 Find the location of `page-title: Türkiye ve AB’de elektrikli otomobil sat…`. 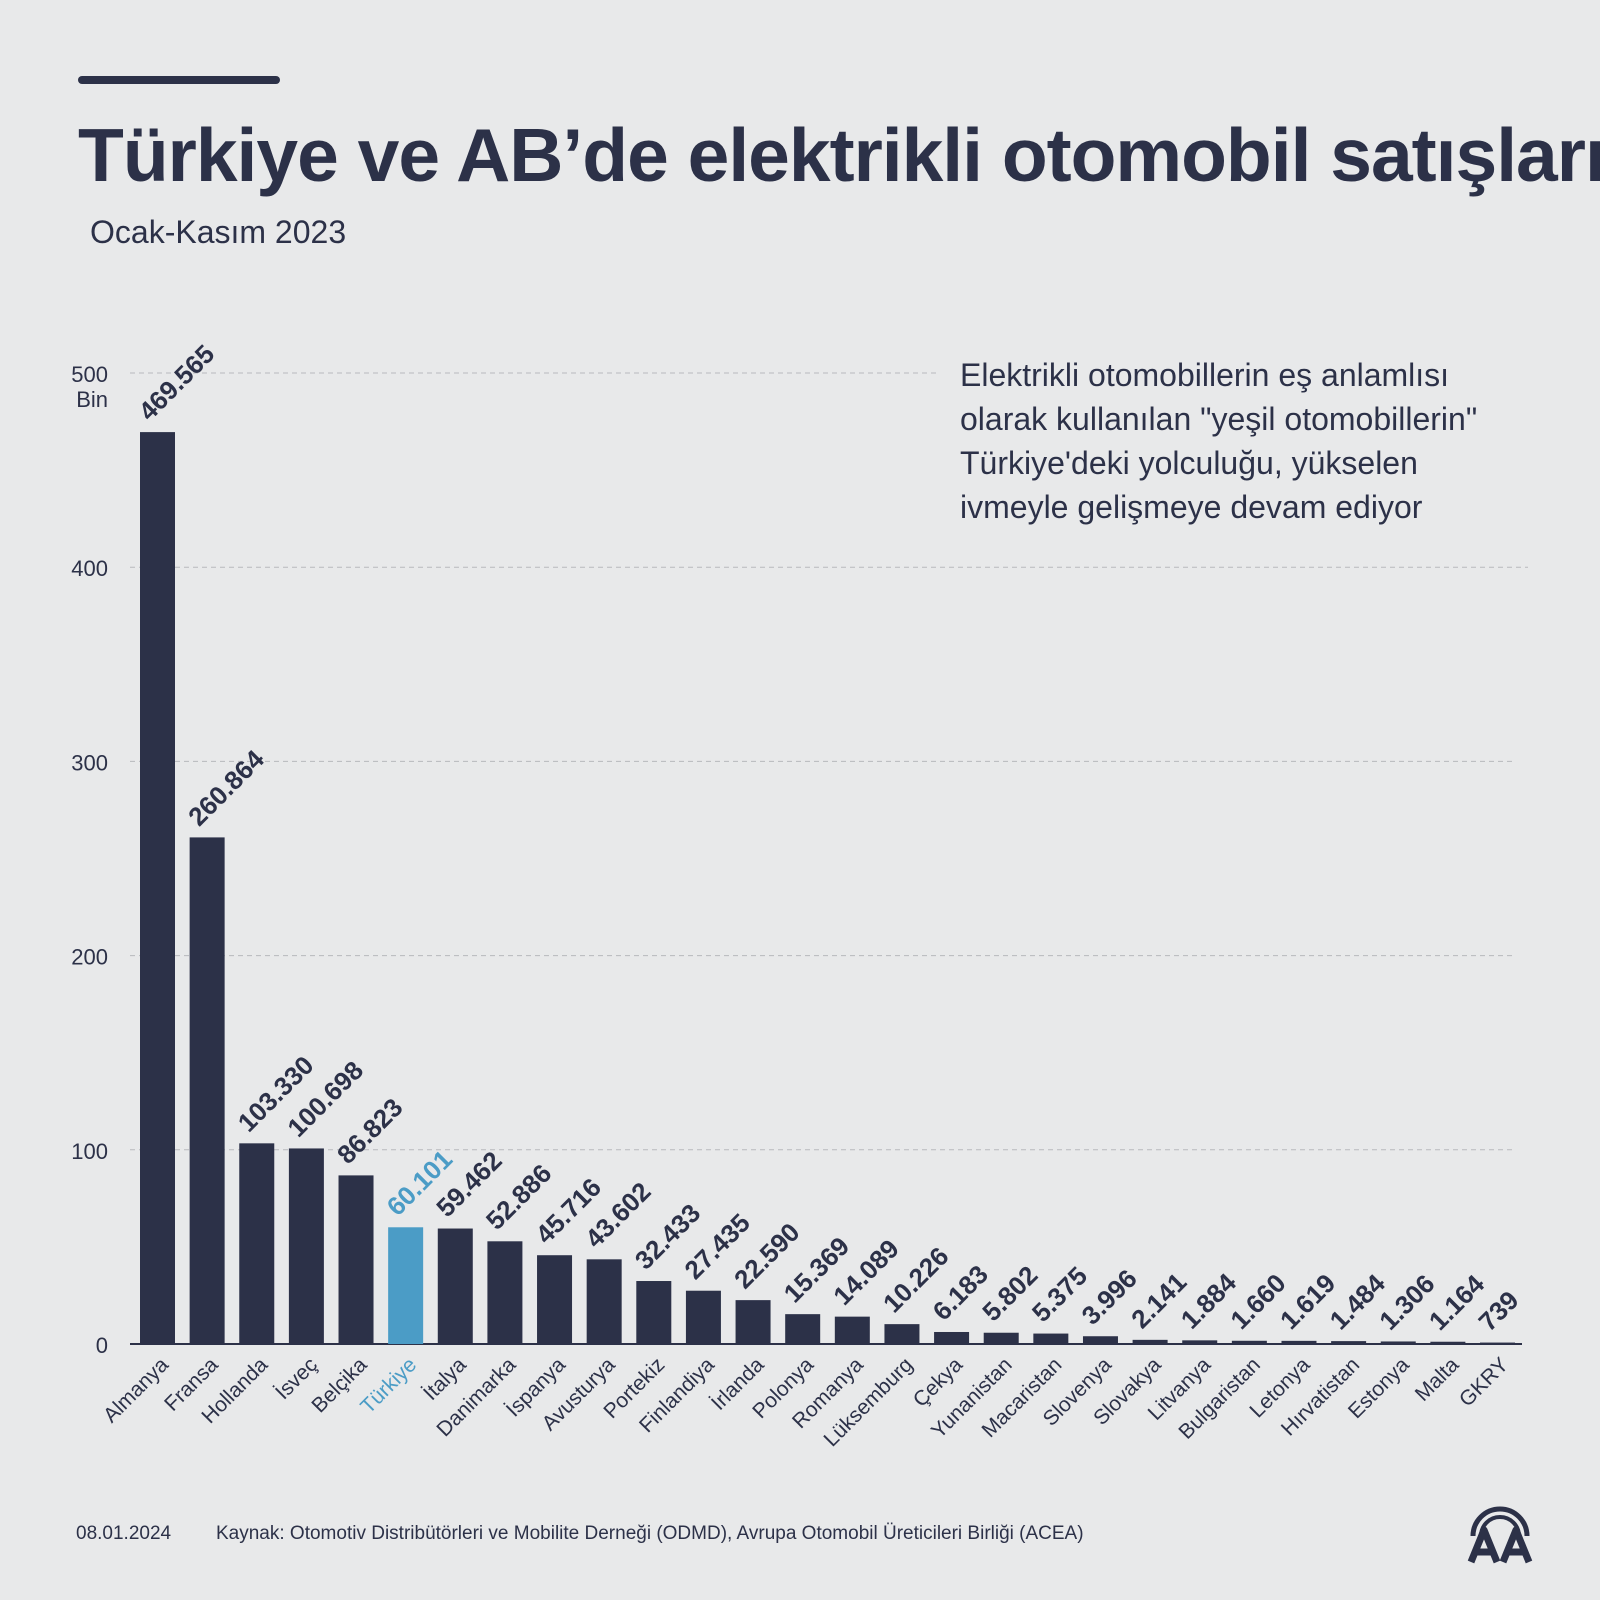

page-title: Türkiye ve AB’de elektrikli otomobil sat… is located at coordinates (839, 155).